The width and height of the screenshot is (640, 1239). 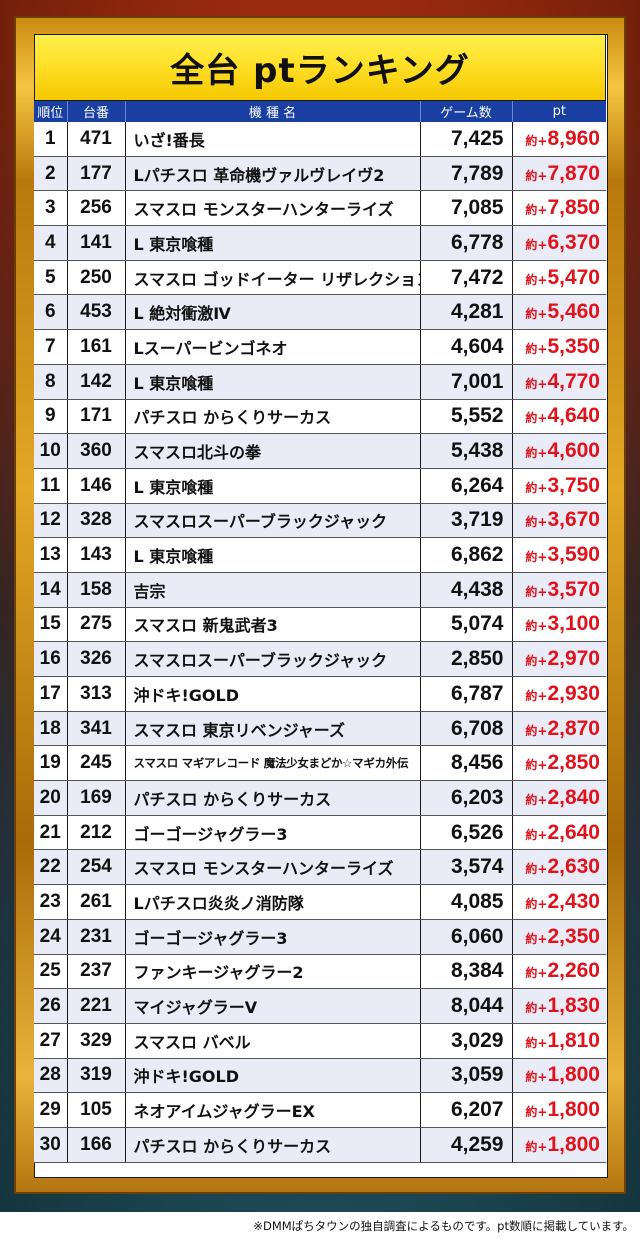 What do you see at coordinates (273, 208) in the screenshot?
I see `machine-name-cell: スマスロ モンスターハンターライズ` at bounding box center [273, 208].